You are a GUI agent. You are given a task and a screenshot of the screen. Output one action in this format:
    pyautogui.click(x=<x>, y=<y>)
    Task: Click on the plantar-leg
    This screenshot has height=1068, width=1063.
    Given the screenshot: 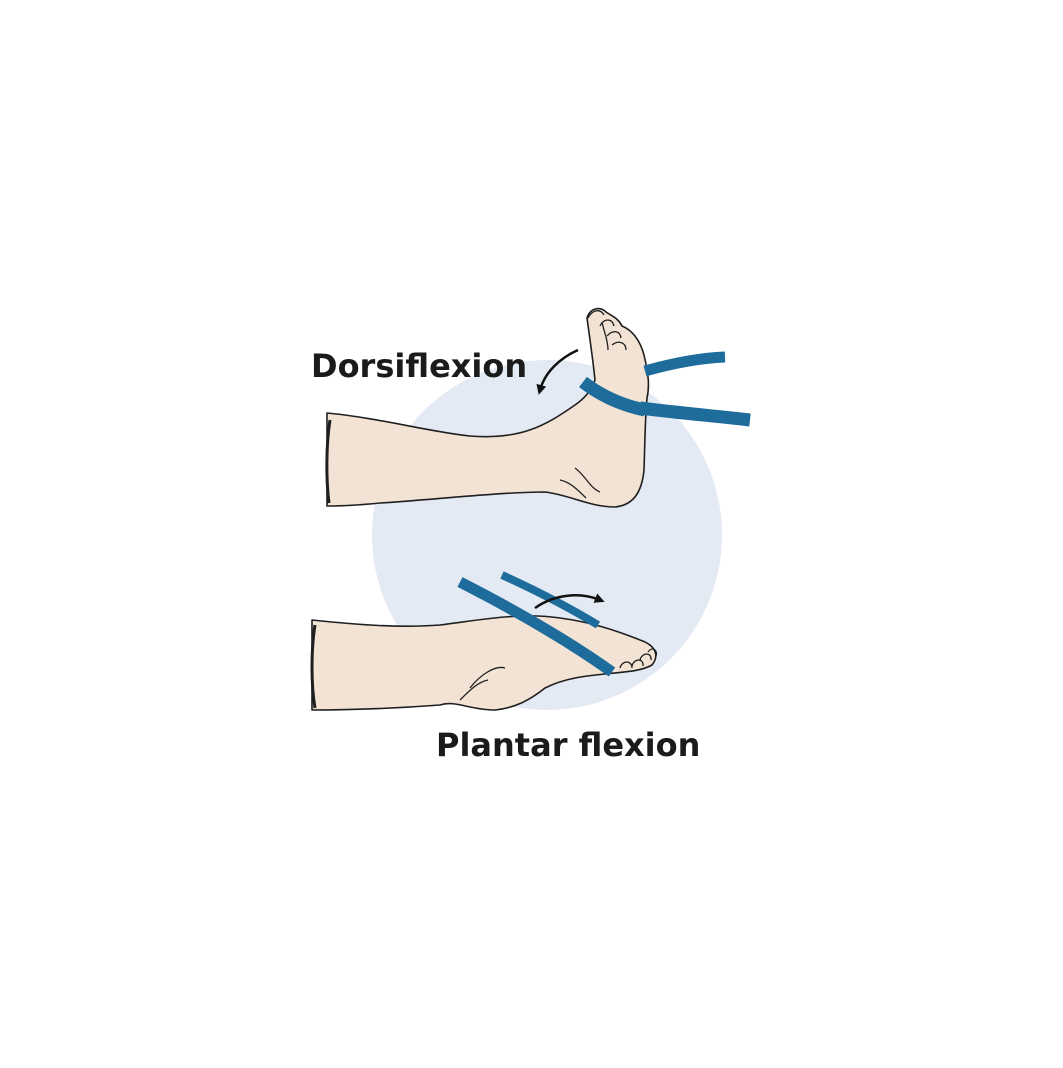 What is the action you would take?
    pyautogui.click(x=484, y=641)
    